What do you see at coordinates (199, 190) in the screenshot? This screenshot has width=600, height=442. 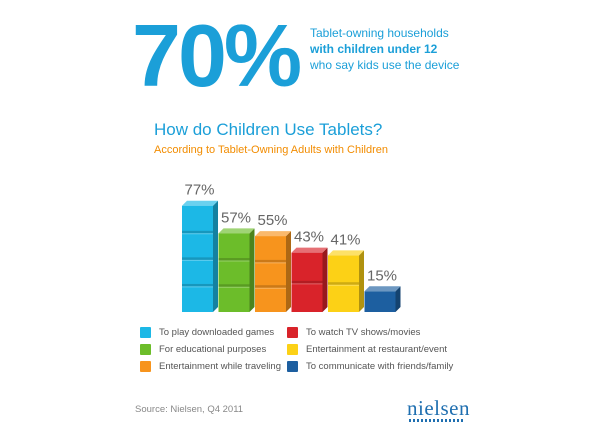 I see `value-label: 77%` at bounding box center [199, 190].